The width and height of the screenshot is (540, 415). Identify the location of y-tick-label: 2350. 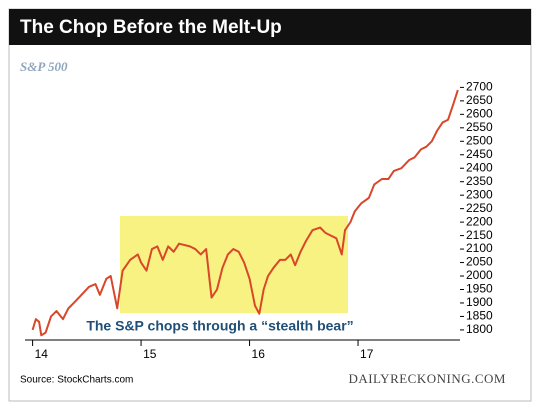
(479, 181).